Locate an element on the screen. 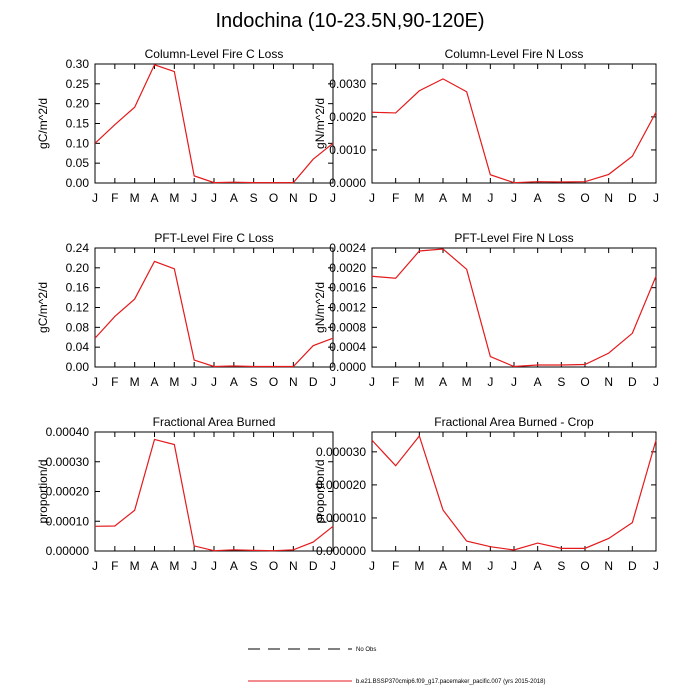 Image resolution: width=700 pixels, height=700 pixels. y-tick-label: 0.00030 is located at coordinates (68, 462).